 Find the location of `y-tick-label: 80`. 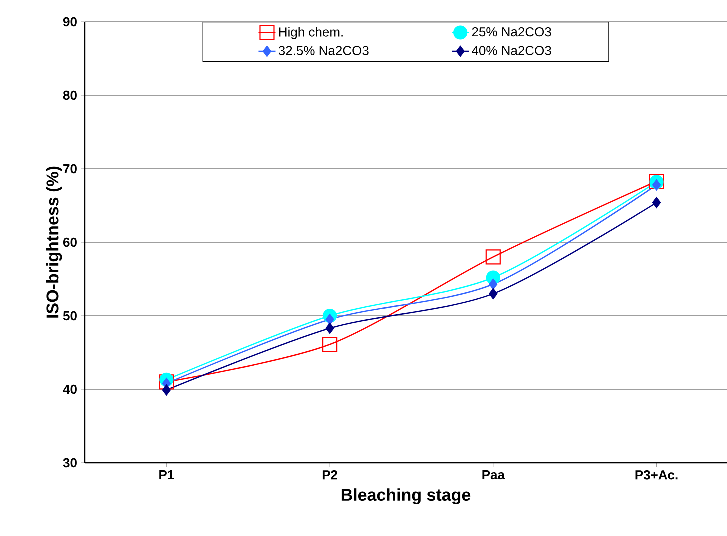

y-tick-label: 80 is located at coordinates (70, 95).